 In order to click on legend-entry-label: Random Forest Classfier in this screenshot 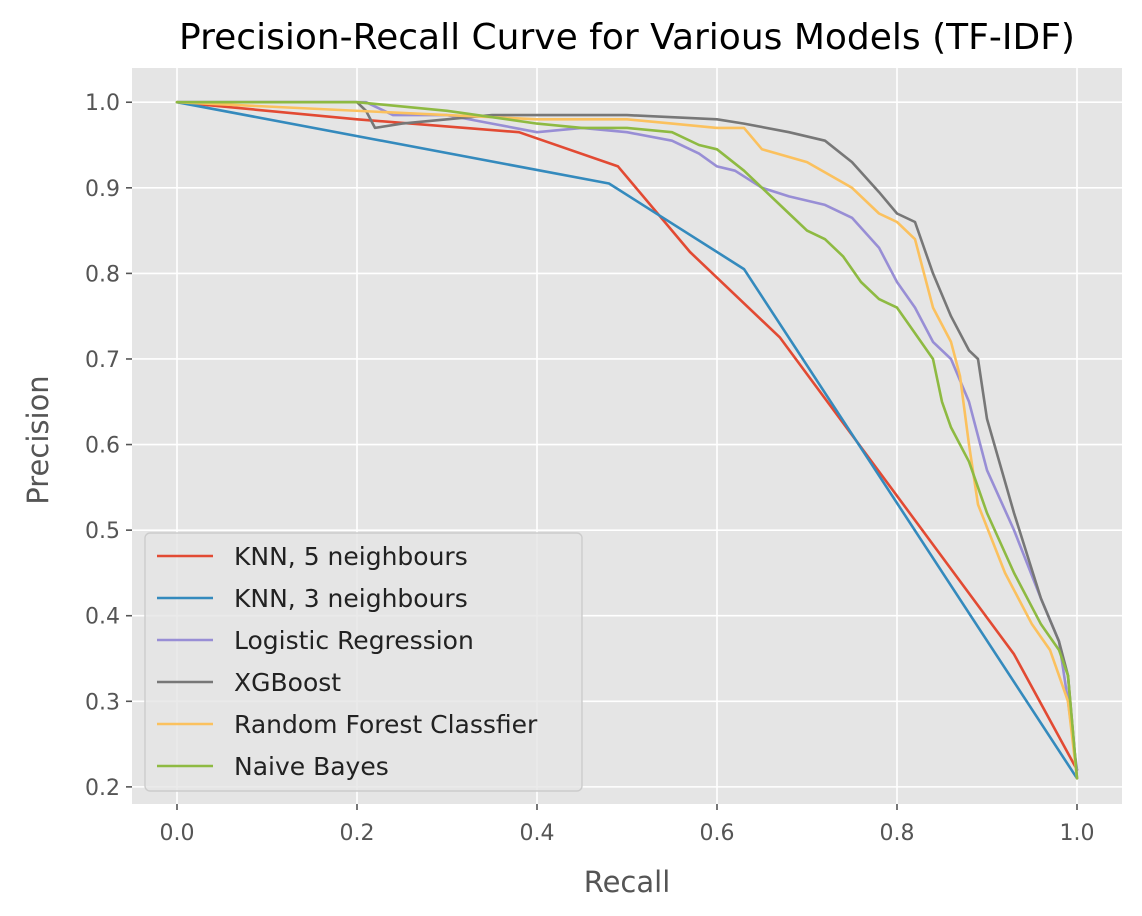, I will do `click(386, 724)`.